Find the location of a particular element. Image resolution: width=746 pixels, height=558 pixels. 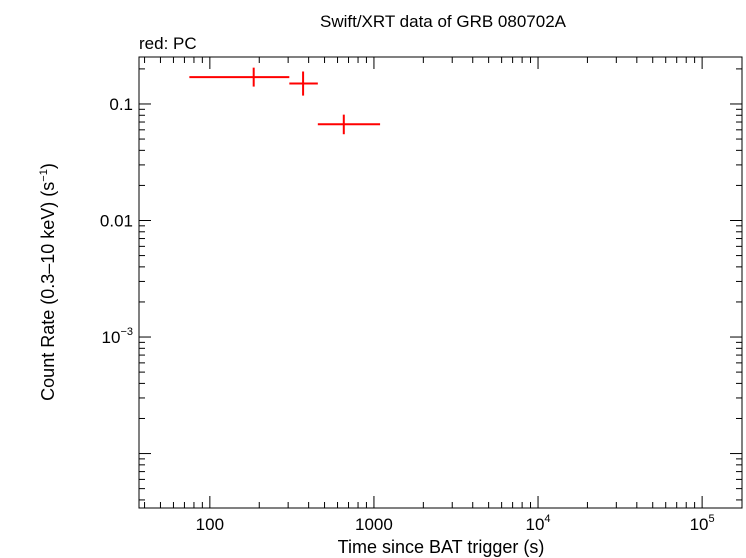

x-tick-label-3-base: 10 is located at coordinates (699, 524).